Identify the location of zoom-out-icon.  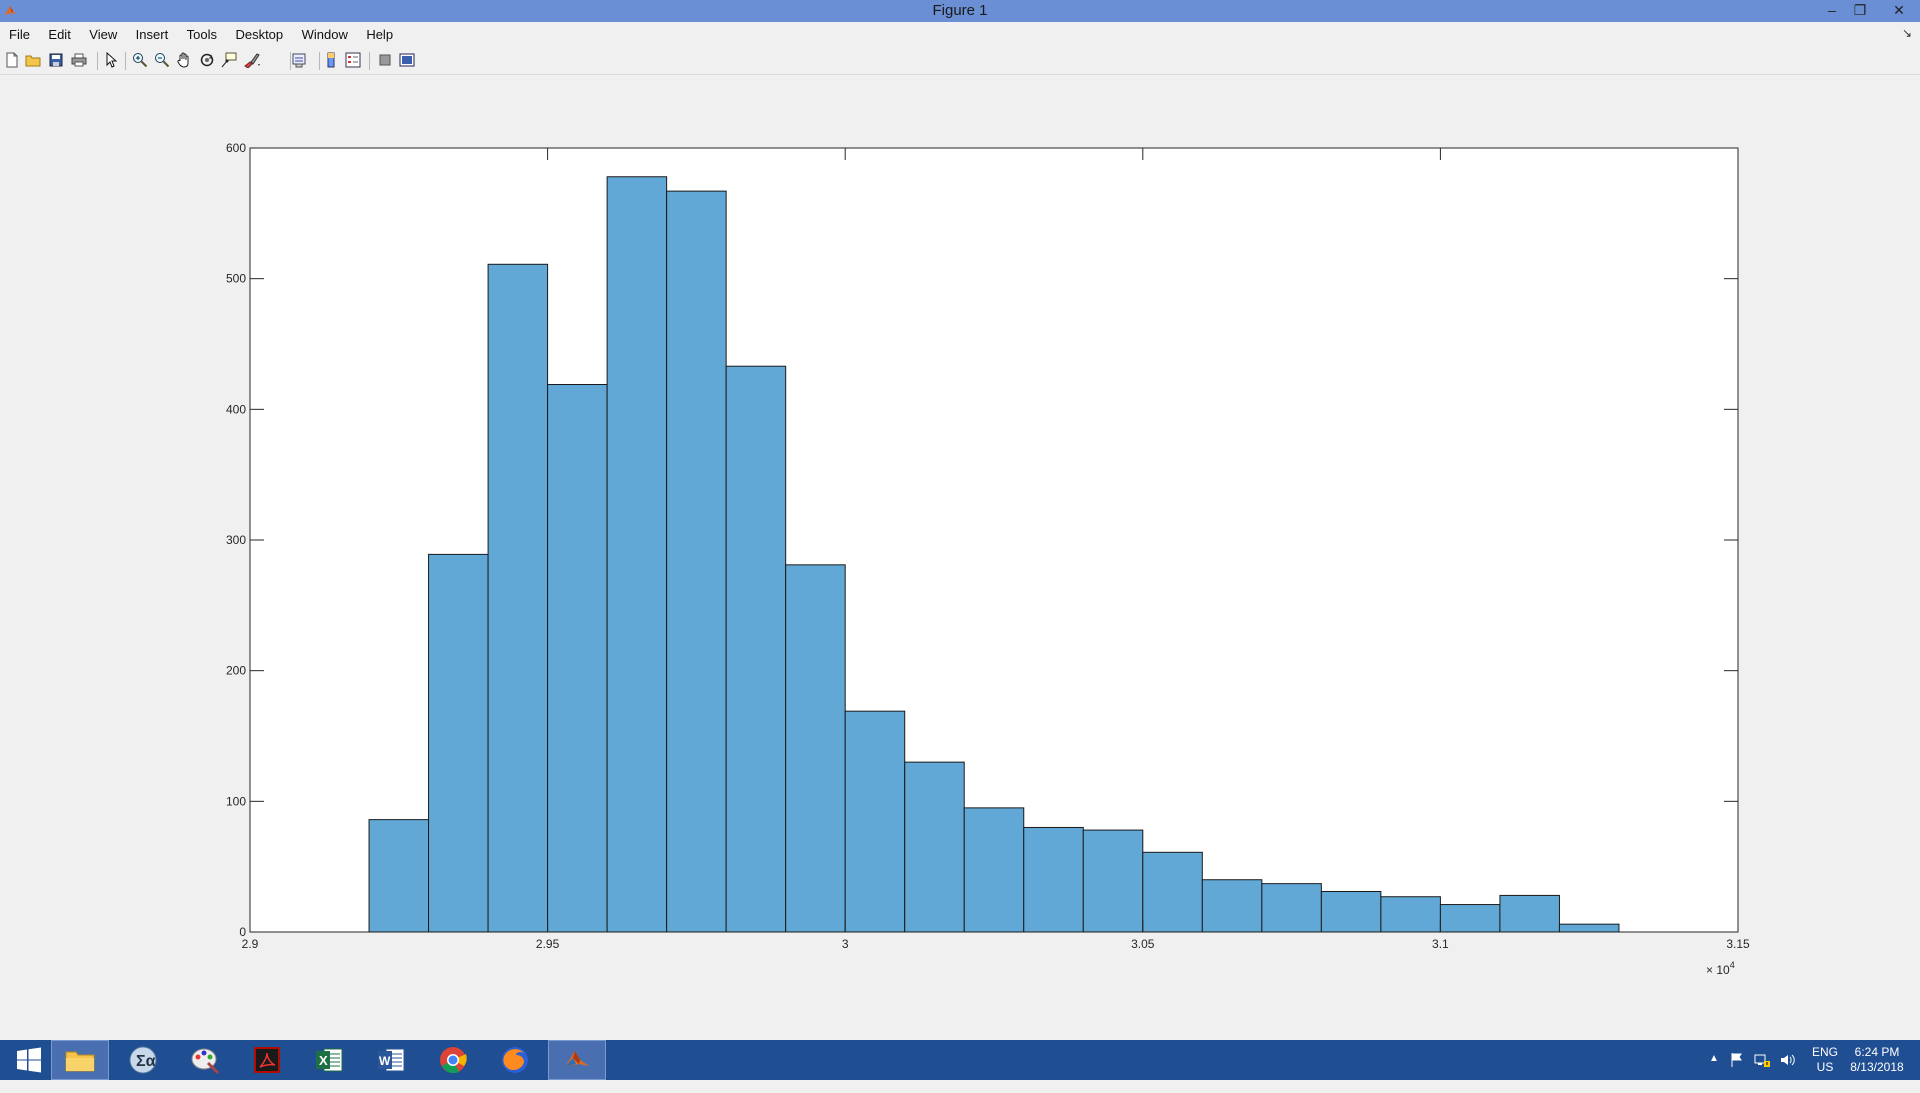
(162, 60).